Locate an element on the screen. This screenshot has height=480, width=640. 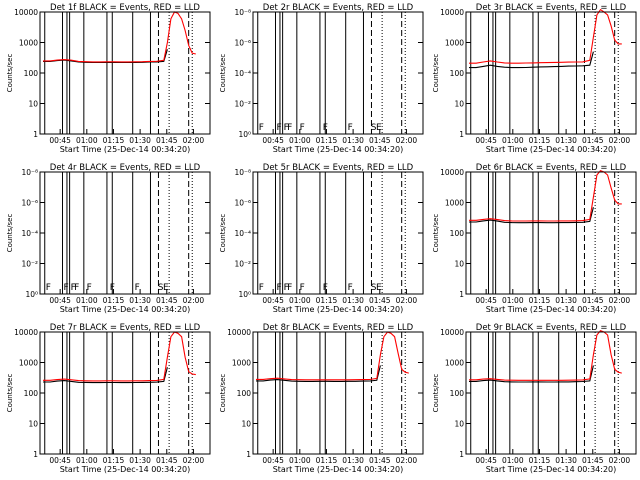
y-tick-label: 10⁻⁸ is located at coordinates (242, 12).